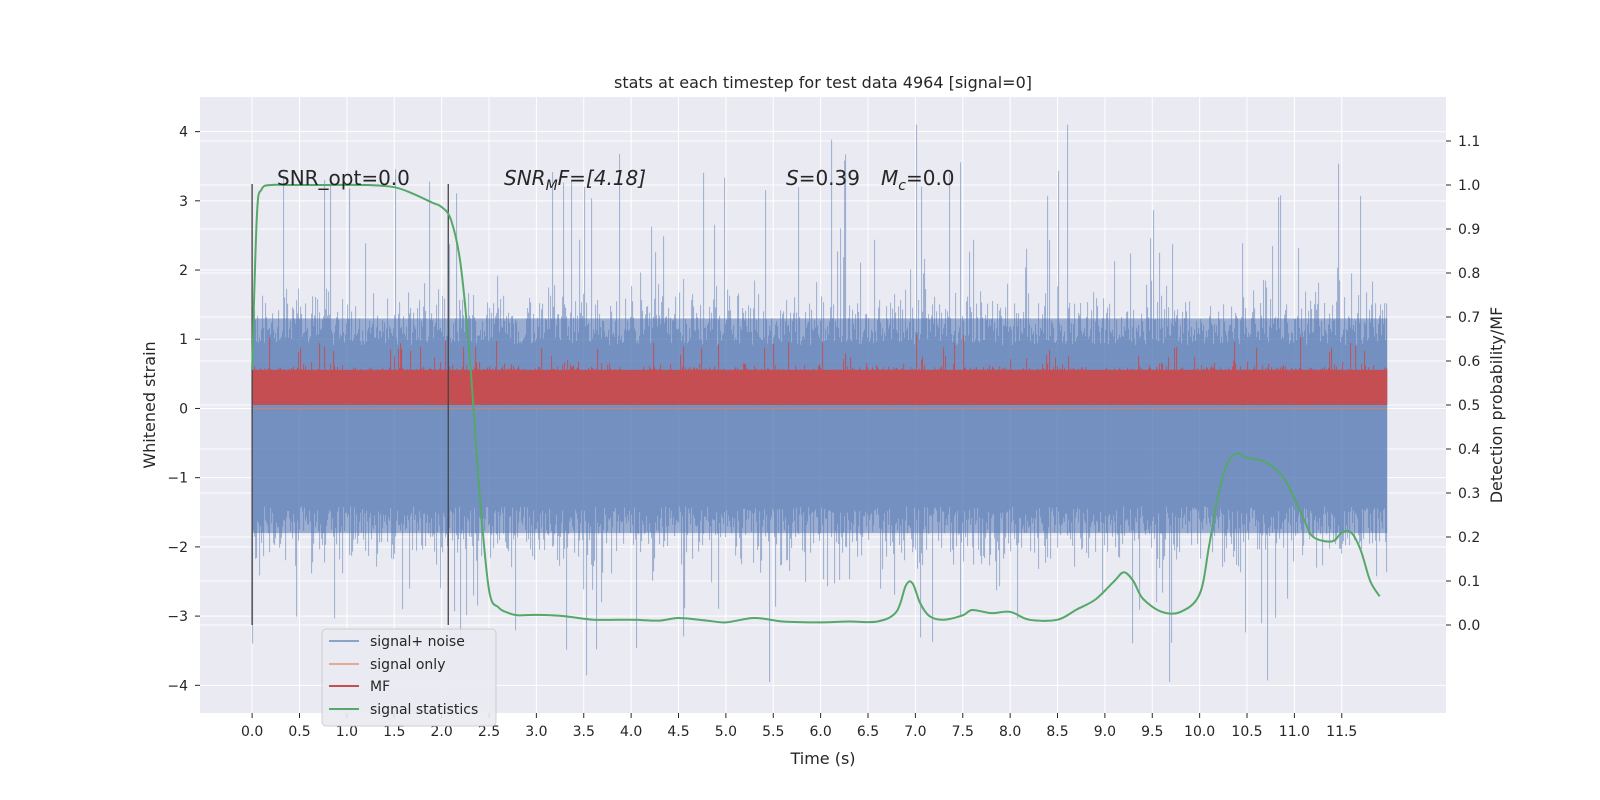 This screenshot has height=800, width=1600. I want to click on annotation-s-value: =0.39, so click(829, 178).